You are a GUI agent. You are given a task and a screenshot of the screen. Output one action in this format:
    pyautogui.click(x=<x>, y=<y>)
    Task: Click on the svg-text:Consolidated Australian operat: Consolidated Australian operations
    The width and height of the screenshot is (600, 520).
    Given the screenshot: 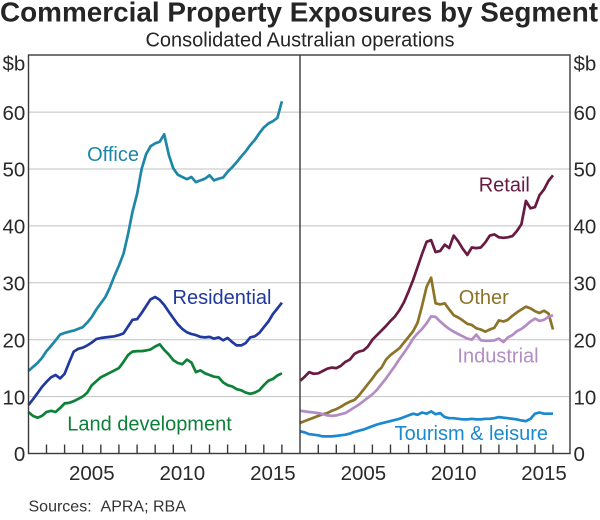 What is the action you would take?
    pyautogui.click(x=299, y=41)
    